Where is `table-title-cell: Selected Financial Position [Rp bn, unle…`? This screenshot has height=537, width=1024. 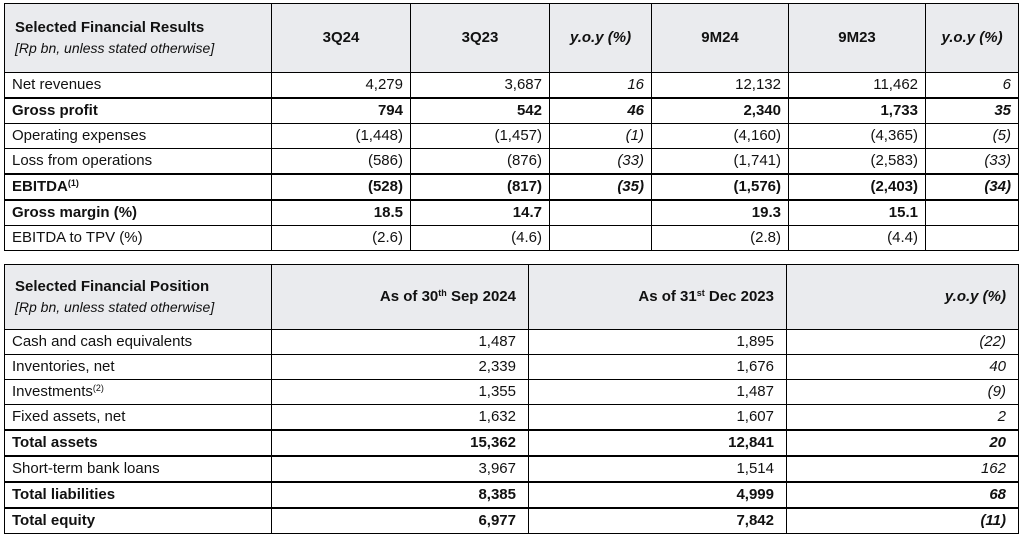
table-title-cell: Selected Financial Position [Rp bn, unle… is located at coordinates (138, 297).